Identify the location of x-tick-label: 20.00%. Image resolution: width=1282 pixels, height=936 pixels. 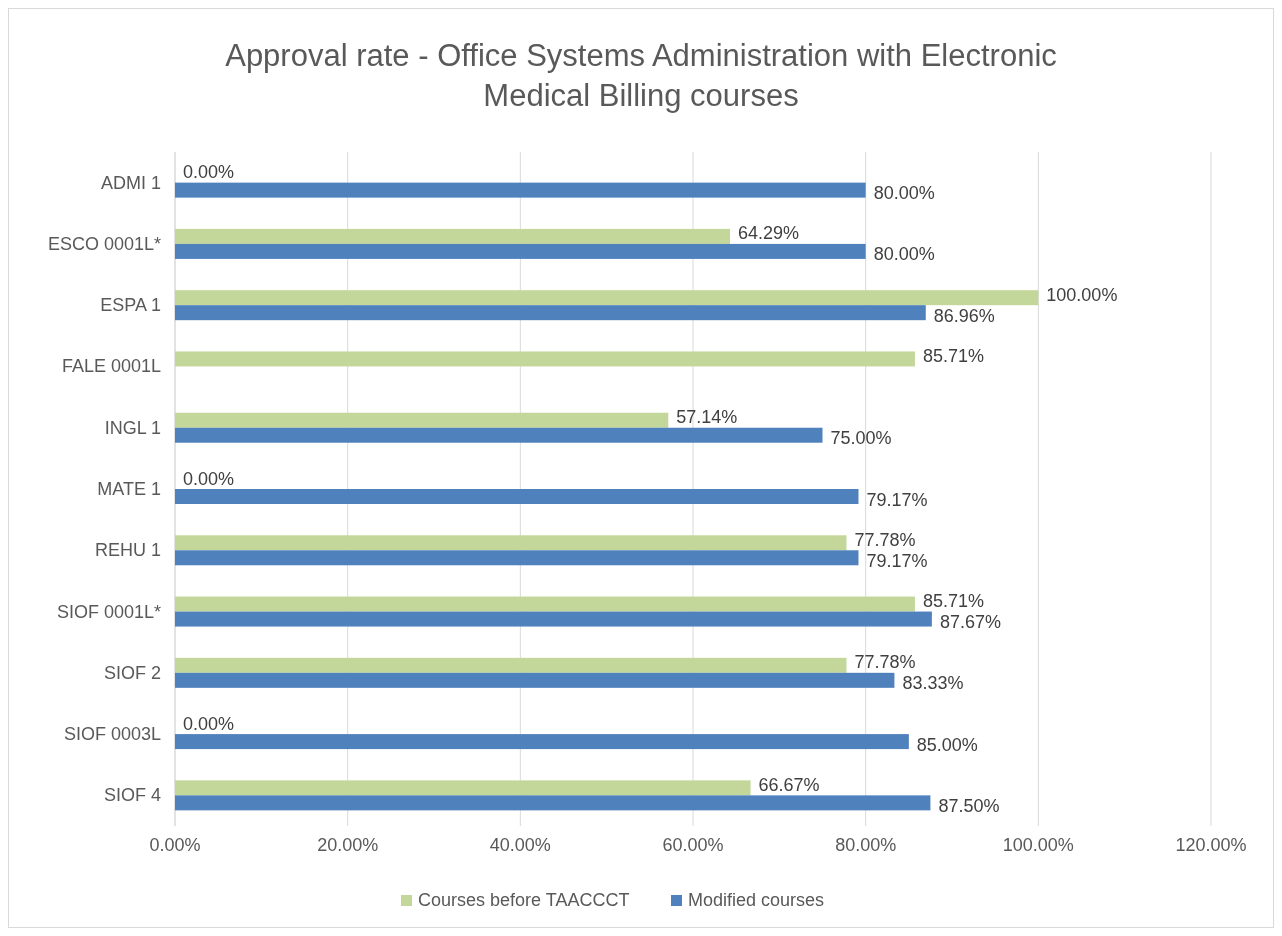
(348, 845).